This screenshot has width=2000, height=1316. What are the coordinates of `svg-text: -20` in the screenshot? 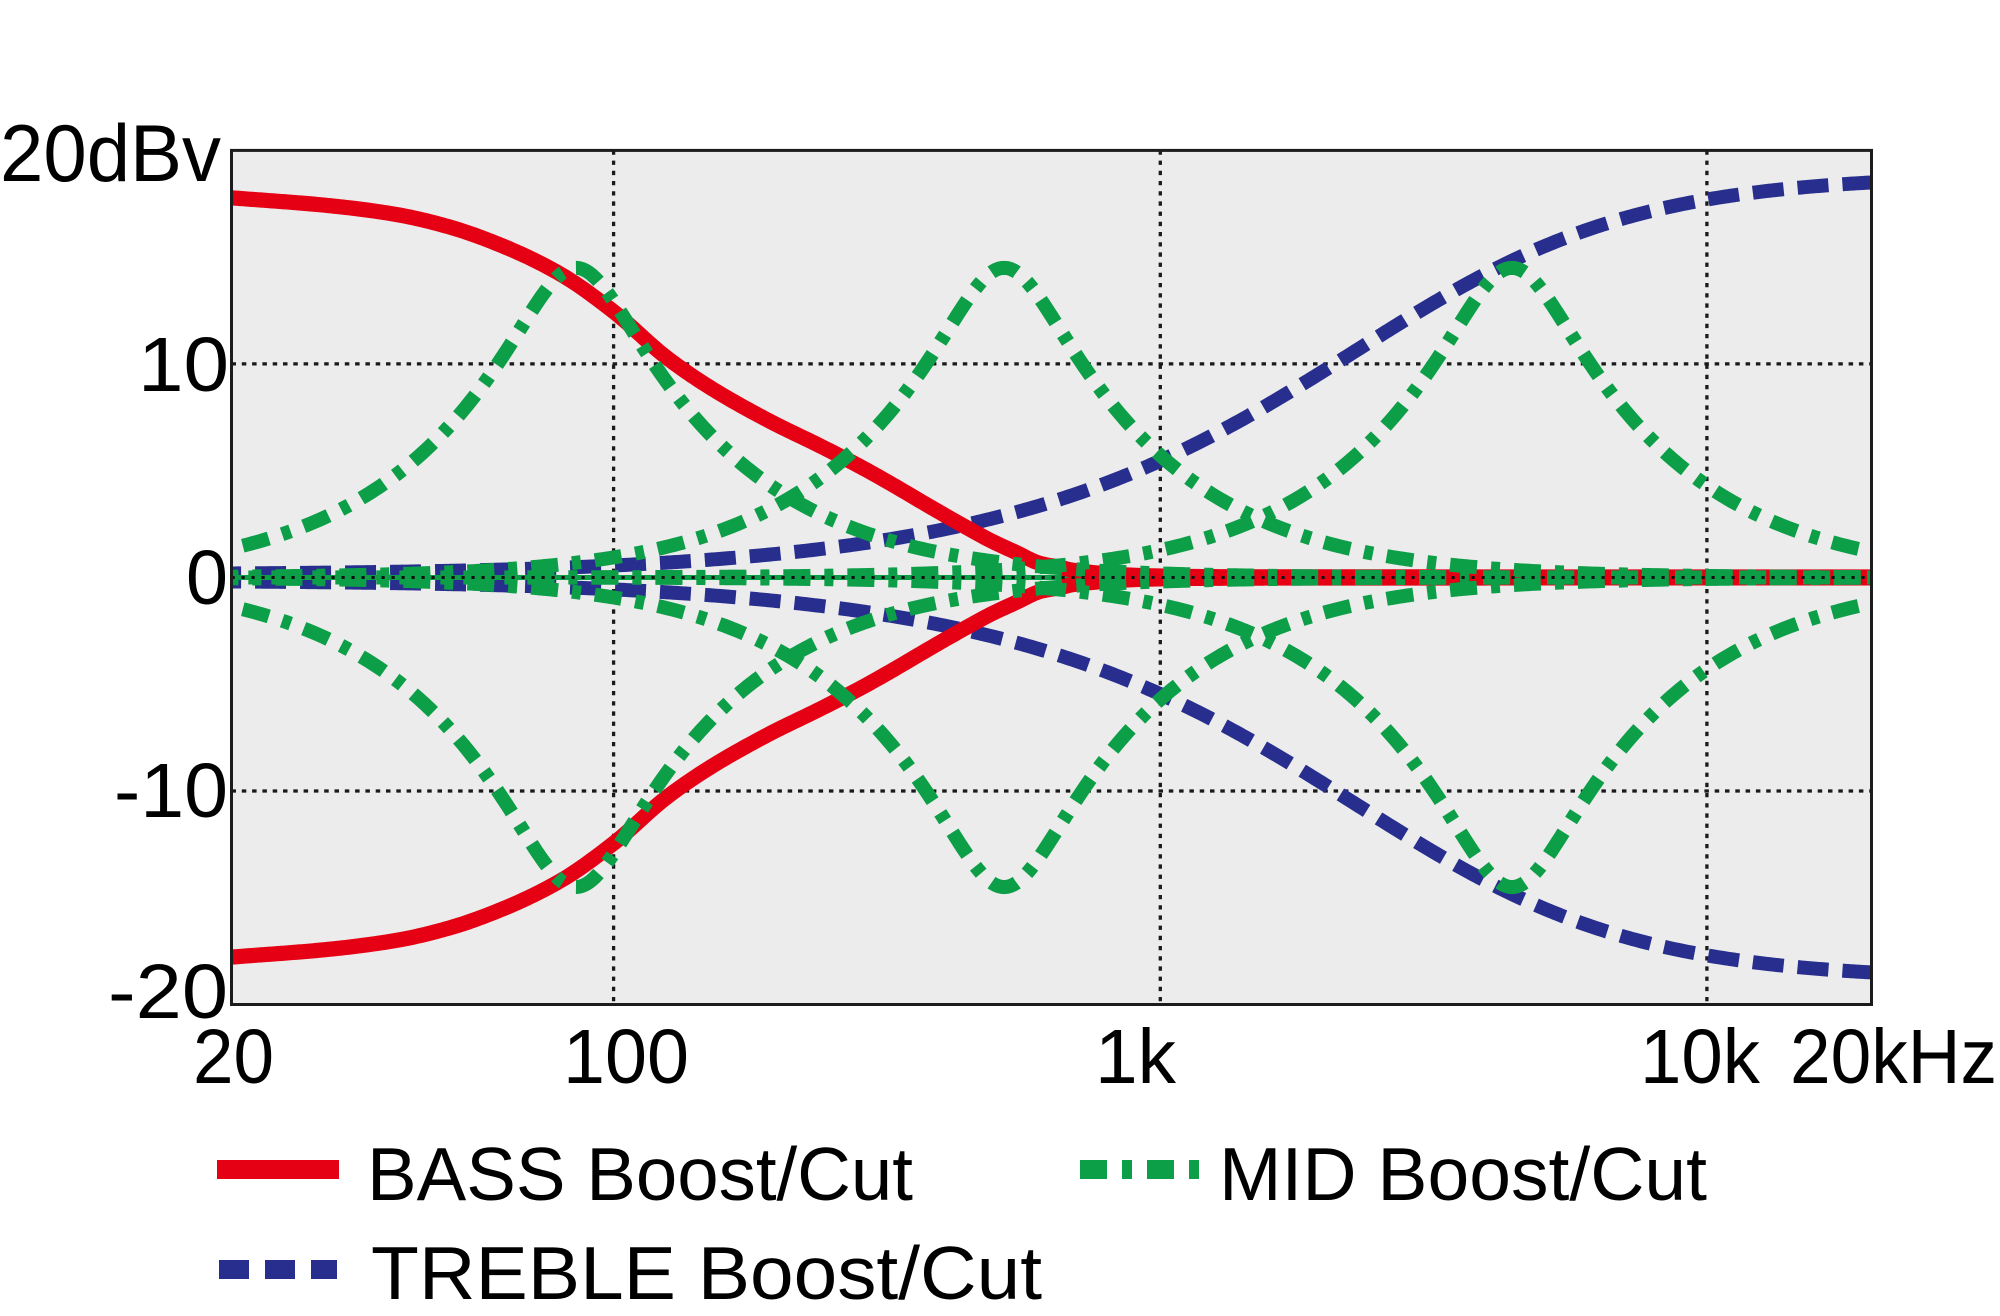 It's located at (168, 992).